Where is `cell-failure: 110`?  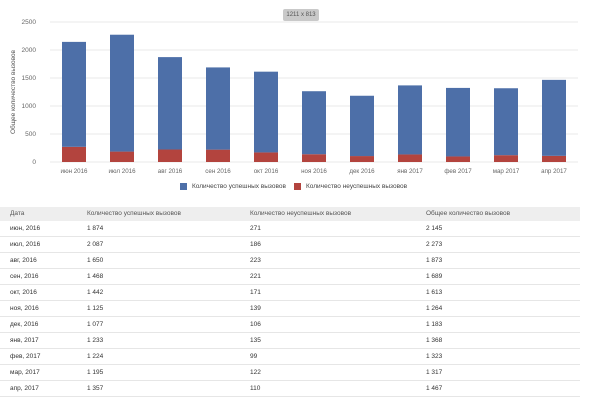
cell-failure: 110 is located at coordinates (255, 388).